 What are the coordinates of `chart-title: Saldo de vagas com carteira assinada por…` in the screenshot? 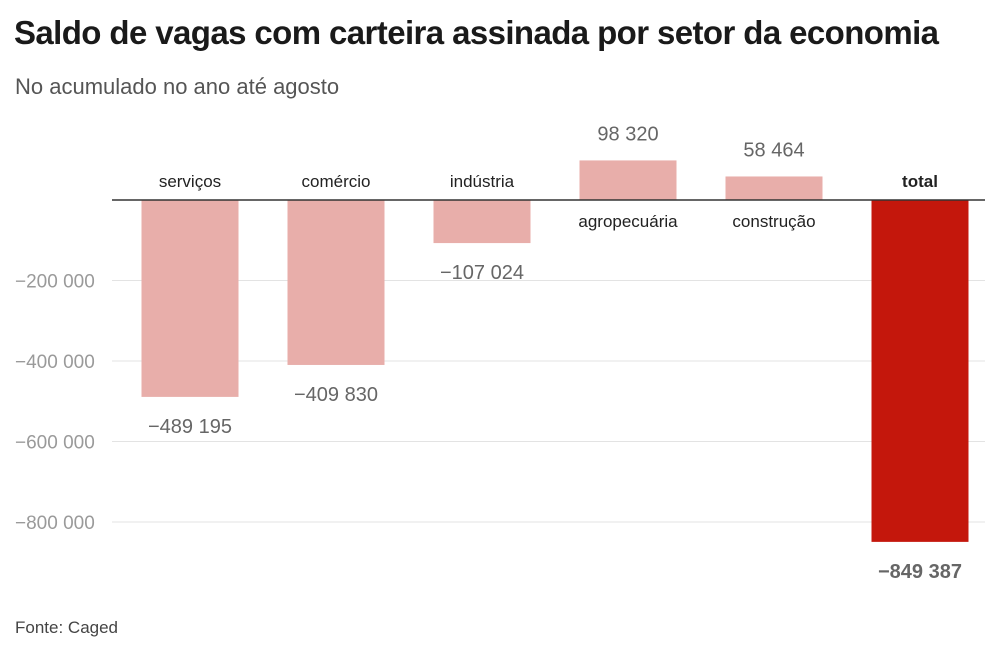 It's located at (476, 32).